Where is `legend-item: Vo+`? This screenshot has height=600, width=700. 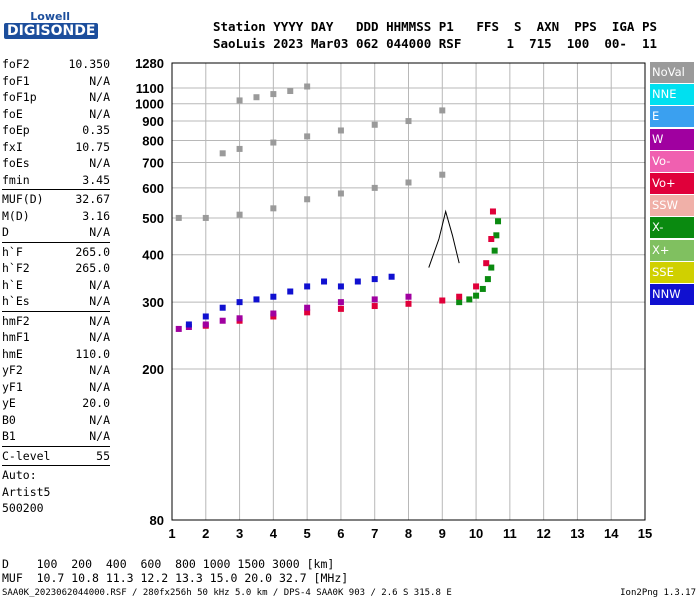 legend-item: Vo+ is located at coordinates (672, 183).